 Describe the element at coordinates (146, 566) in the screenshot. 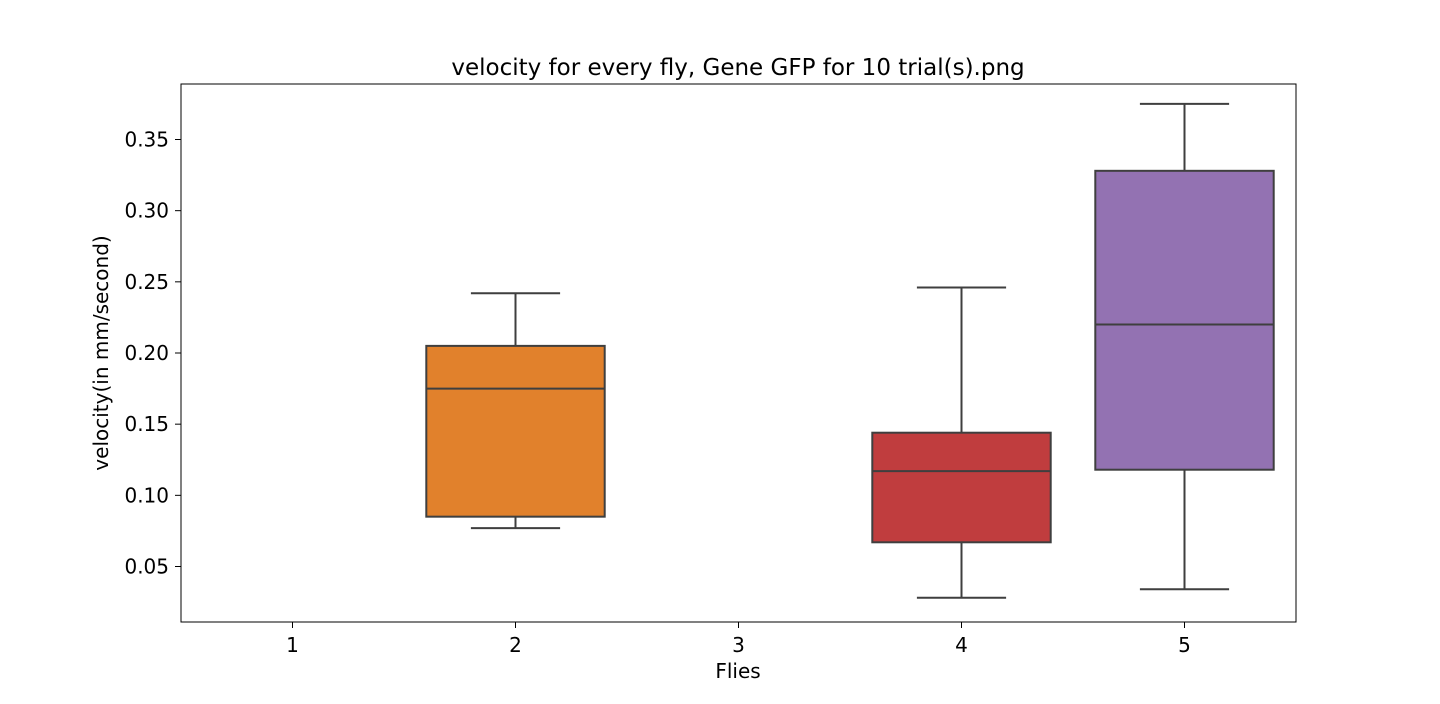

I see `y-tick-label: 0.05` at that location.